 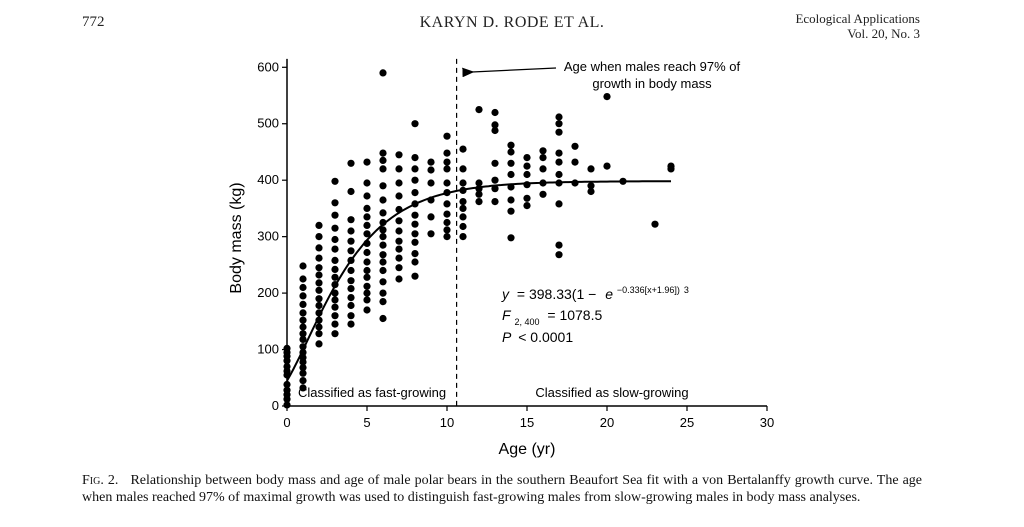 What do you see at coordinates (526, 322) in the screenshot?
I see `eq-f-sub: 2, 400` at bounding box center [526, 322].